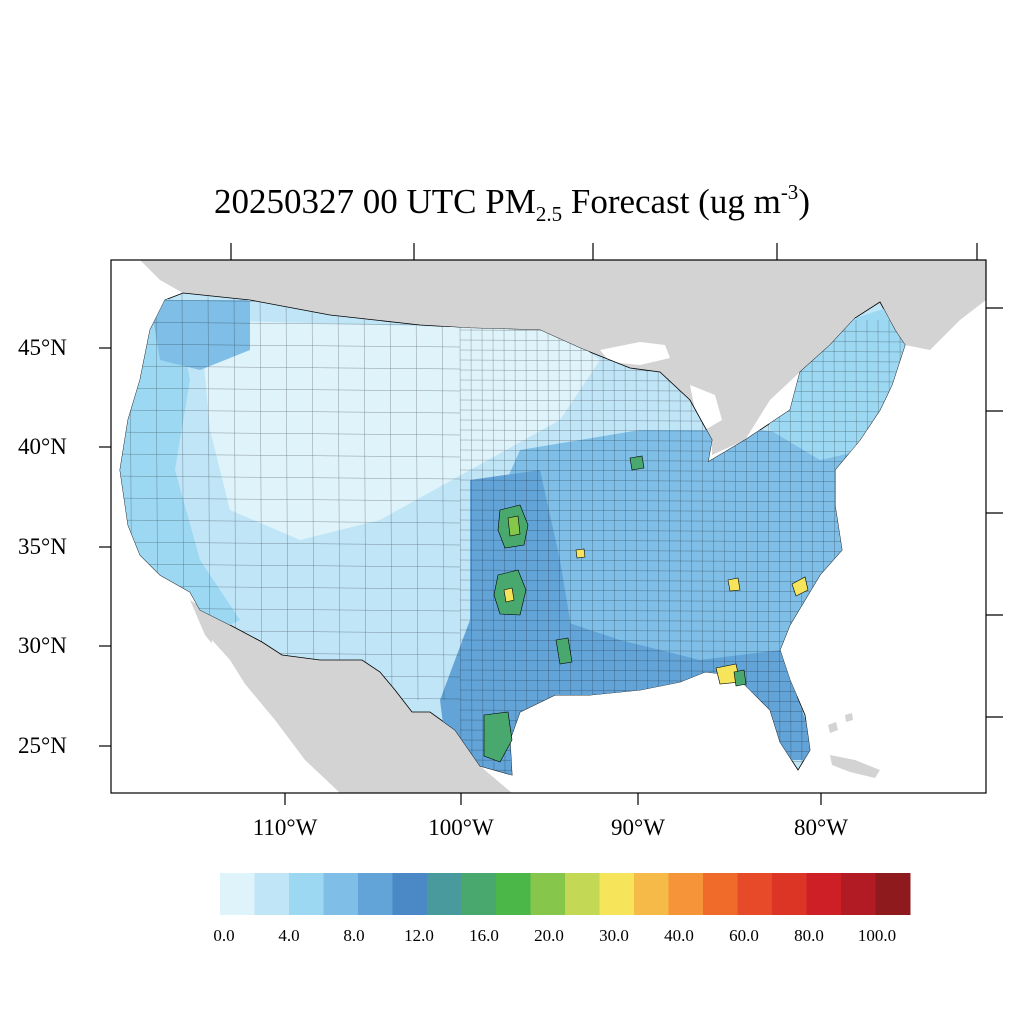 The image size is (1024, 1024). I want to click on lat-label-40: 40°N, so click(42, 446).